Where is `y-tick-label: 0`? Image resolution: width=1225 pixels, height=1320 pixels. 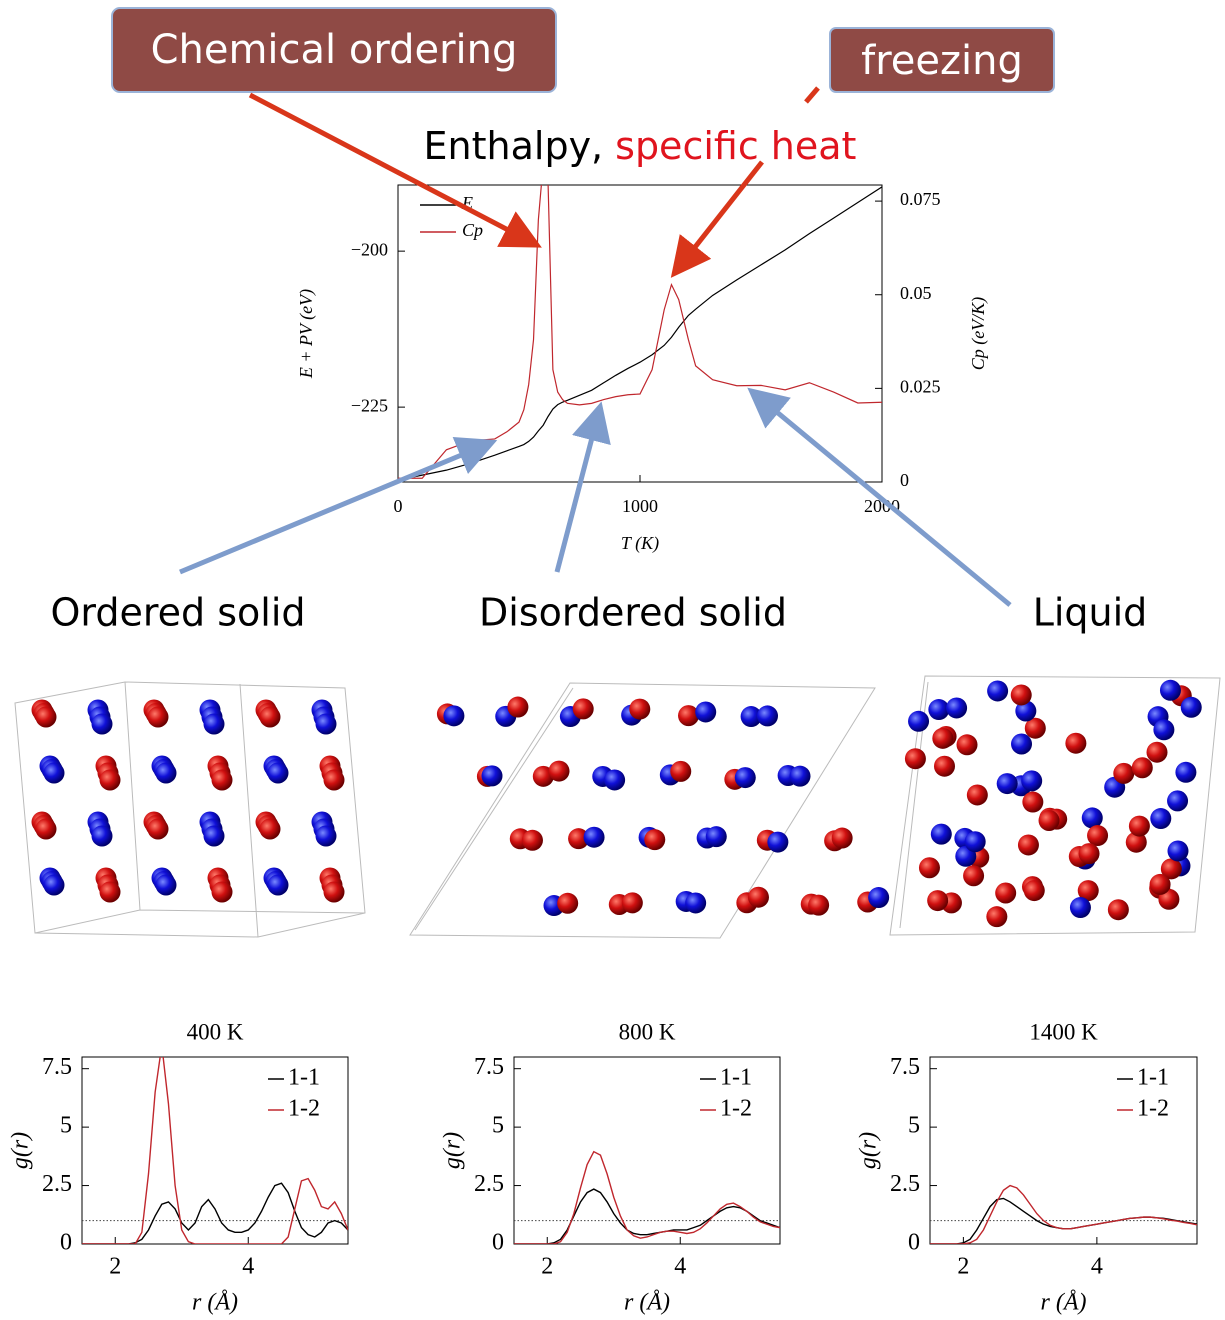
y-tick-label: 0 is located at coordinates (66, 1243).